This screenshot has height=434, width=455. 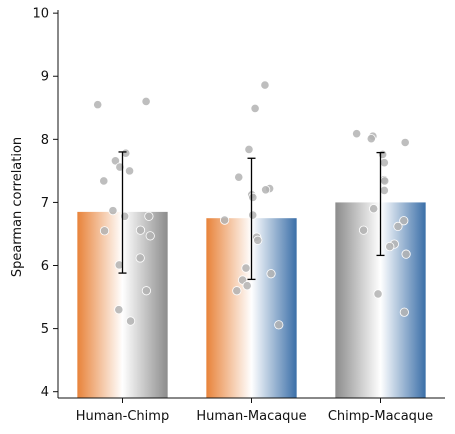 What do you see at coordinates (45, 140) in the screenshot?
I see `y-tick-label: 8` at bounding box center [45, 140].